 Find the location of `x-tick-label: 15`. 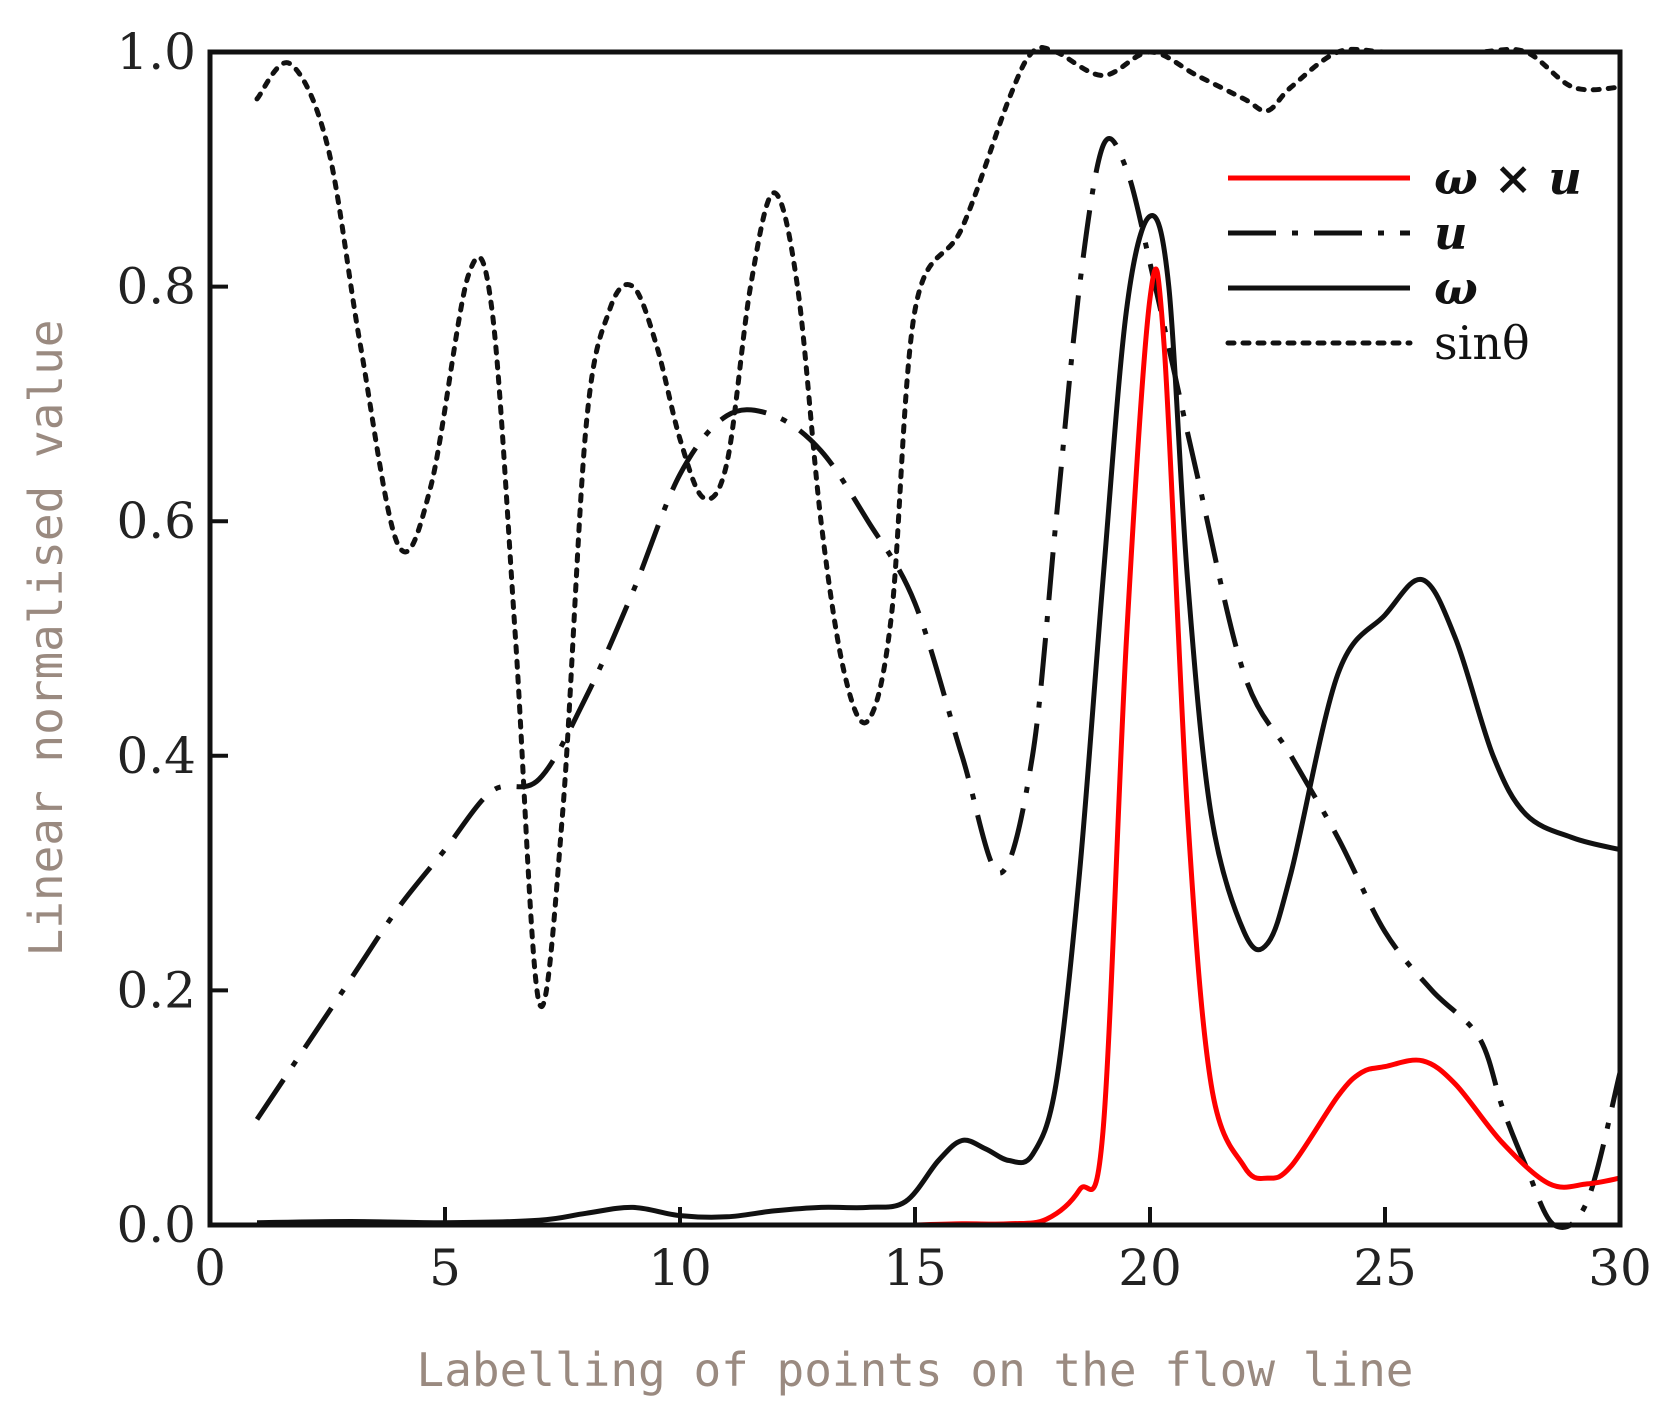

x-tick-label: 15 is located at coordinates (915, 1268).